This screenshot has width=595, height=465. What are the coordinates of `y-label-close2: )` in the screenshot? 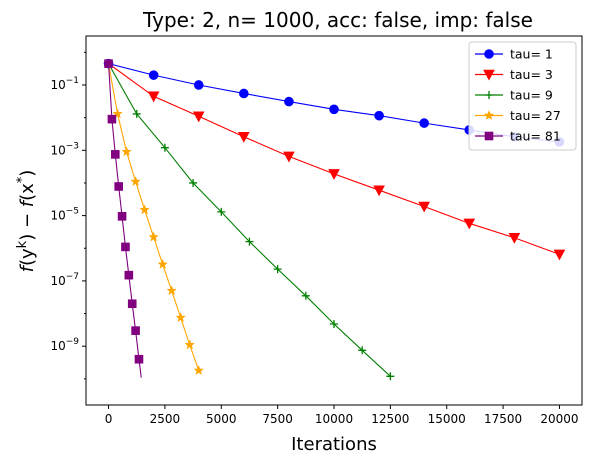 It's located at (27, 173).